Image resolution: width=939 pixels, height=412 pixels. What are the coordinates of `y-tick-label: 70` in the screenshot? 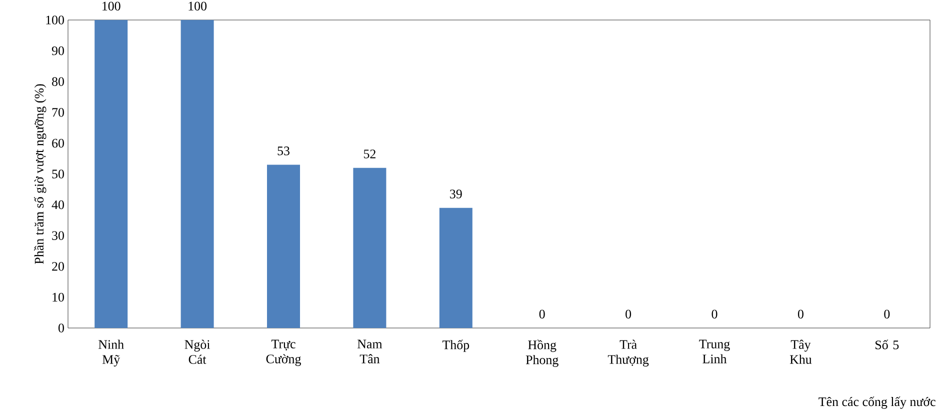 It's located at (58, 112).